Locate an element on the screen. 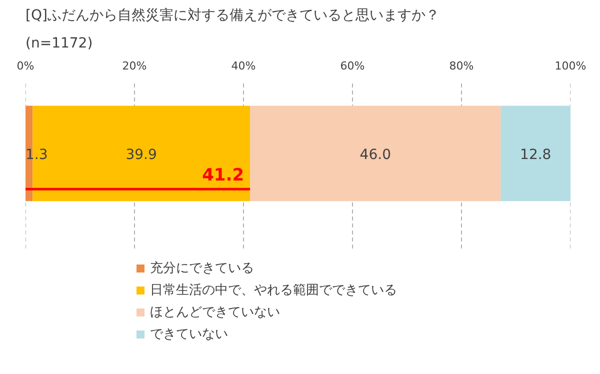 This screenshot has height=374, width=600. x-tick-label: 40% is located at coordinates (243, 66).